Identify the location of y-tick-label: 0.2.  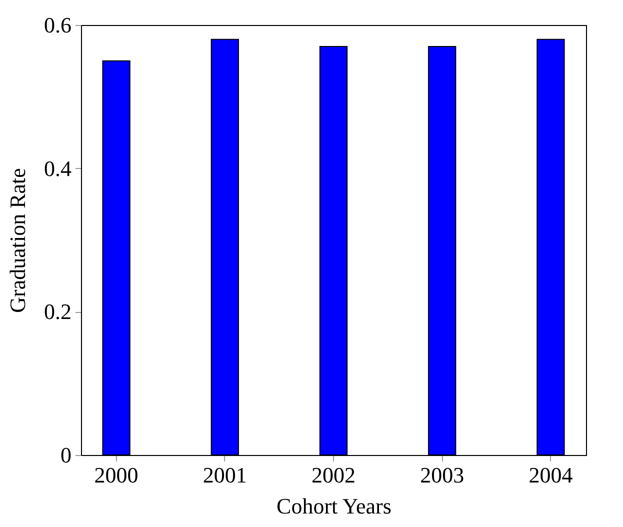
(58, 311).